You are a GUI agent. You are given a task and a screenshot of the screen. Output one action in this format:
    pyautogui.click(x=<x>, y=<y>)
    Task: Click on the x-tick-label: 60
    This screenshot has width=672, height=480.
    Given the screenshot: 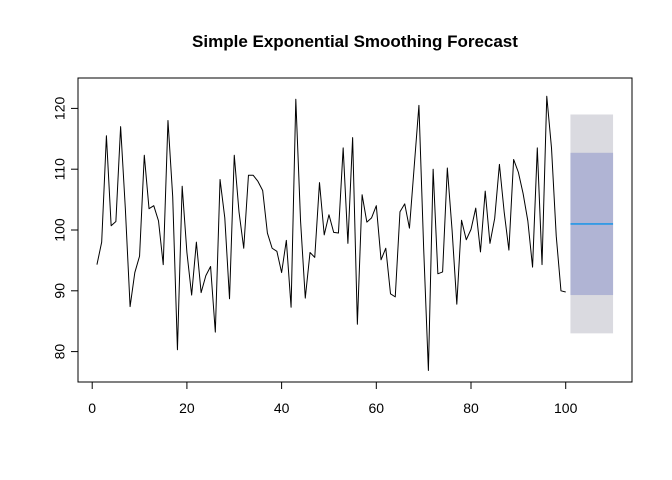 What is the action you would take?
    pyautogui.click(x=377, y=408)
    